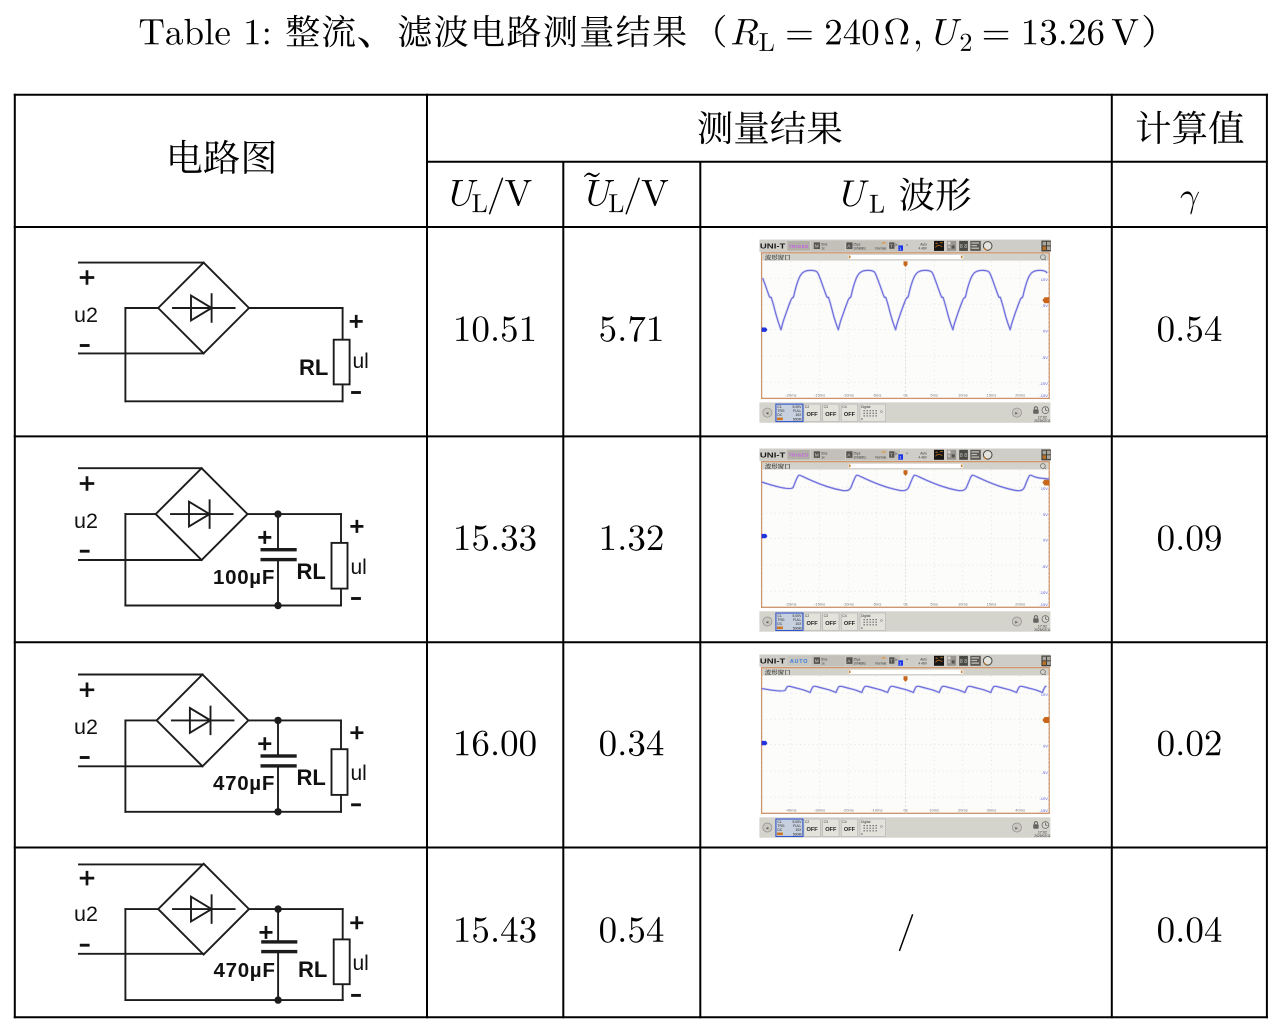  Describe the element at coordinates (799, 246) in the screenshot. I see `svg-text: TRIGED` at that location.